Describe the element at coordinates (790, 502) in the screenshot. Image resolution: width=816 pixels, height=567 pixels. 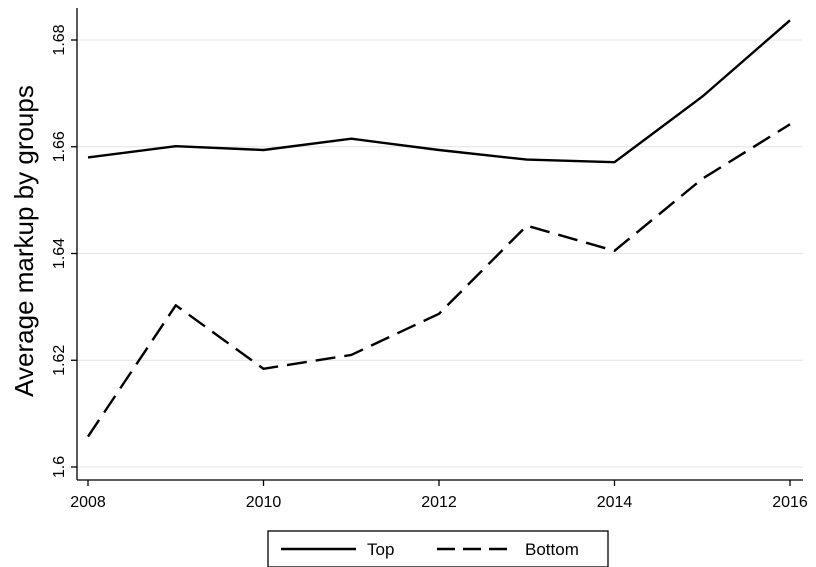
I see `x-tick-label: 2016` at that location.